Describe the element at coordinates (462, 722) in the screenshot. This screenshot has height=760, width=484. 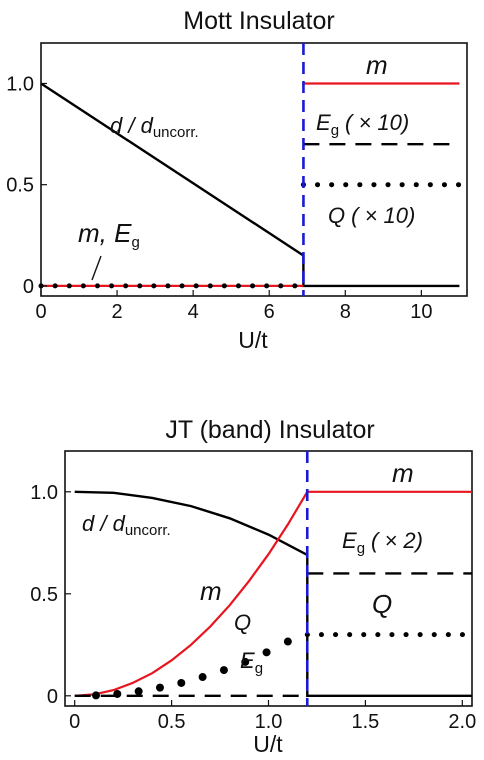
I see `x-tick-label: 2.0` at that location.